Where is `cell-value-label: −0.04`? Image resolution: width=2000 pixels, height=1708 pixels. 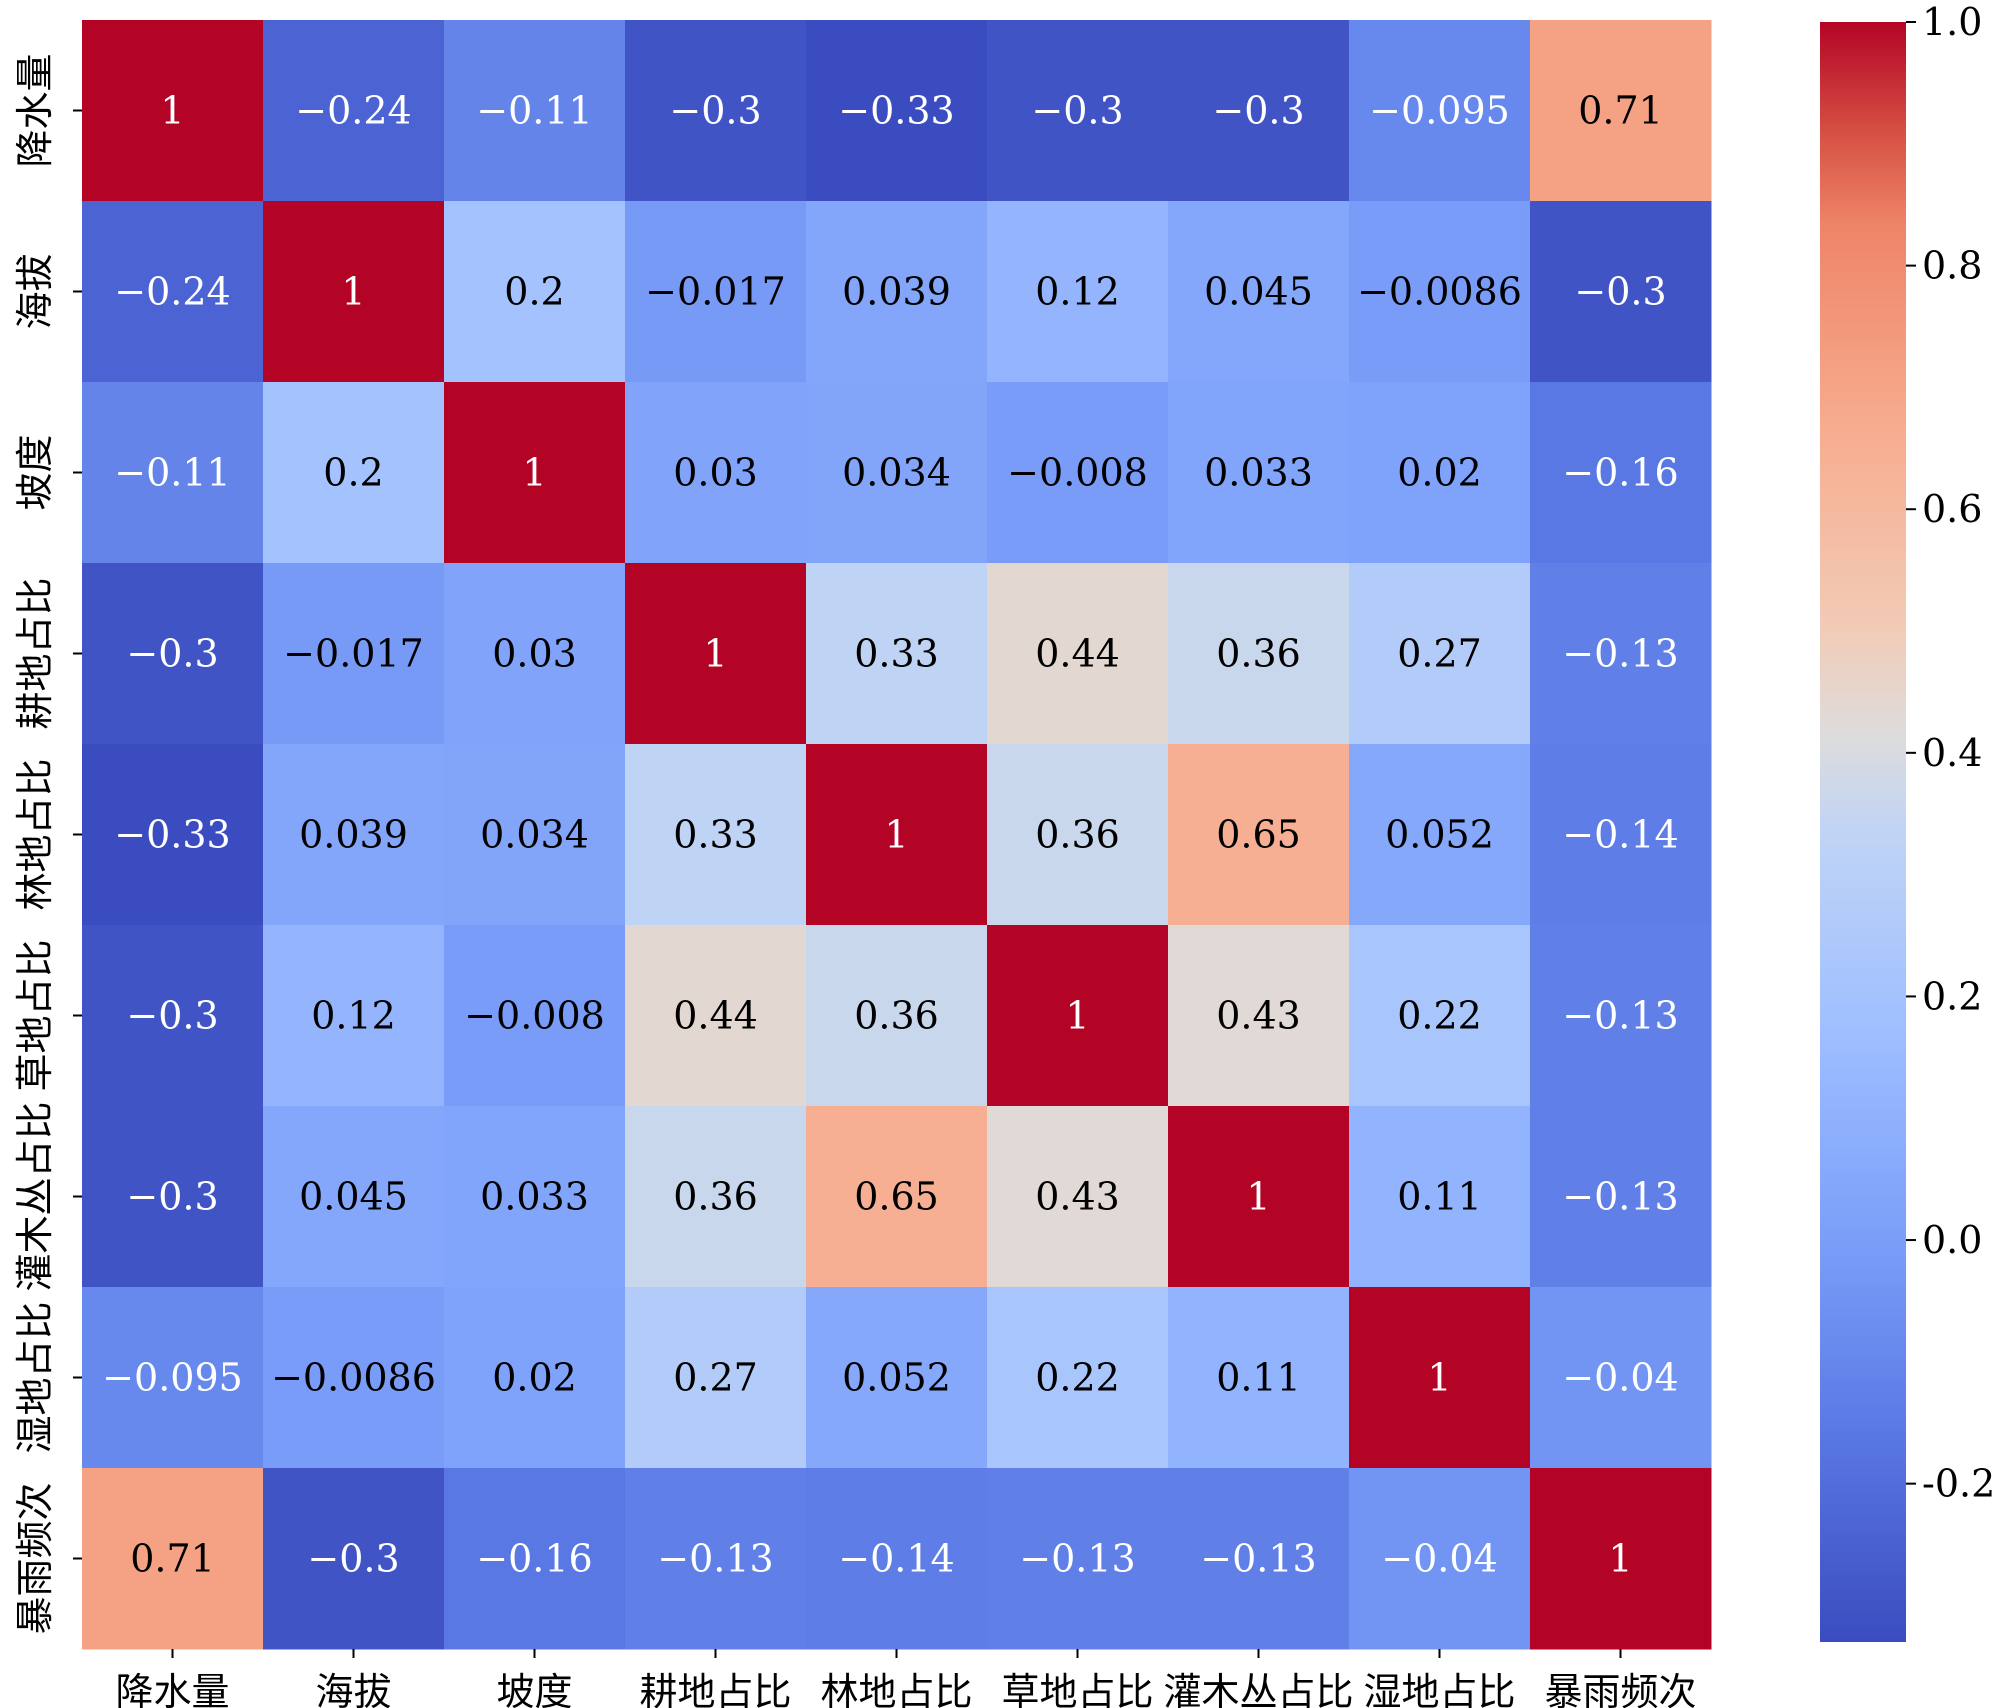
cell-value-label: −0.04 is located at coordinates (1439, 1559).